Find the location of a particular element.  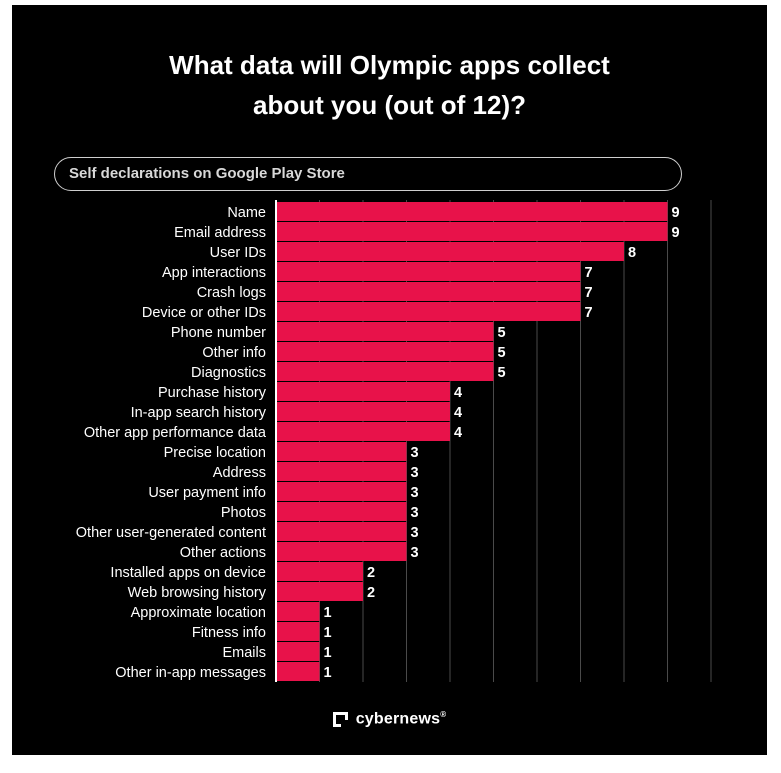

category-label: Approximate location is located at coordinates (198, 613).